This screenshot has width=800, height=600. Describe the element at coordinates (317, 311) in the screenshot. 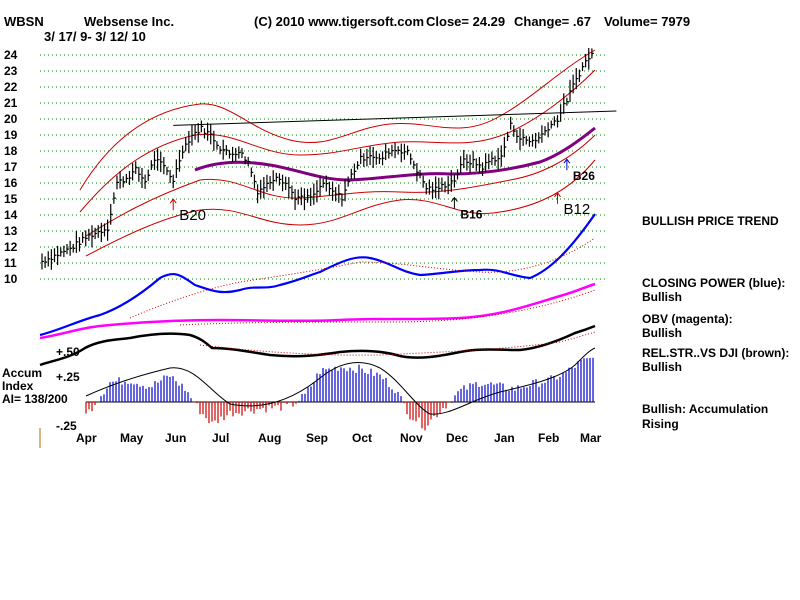

I see `obv-line` at that location.